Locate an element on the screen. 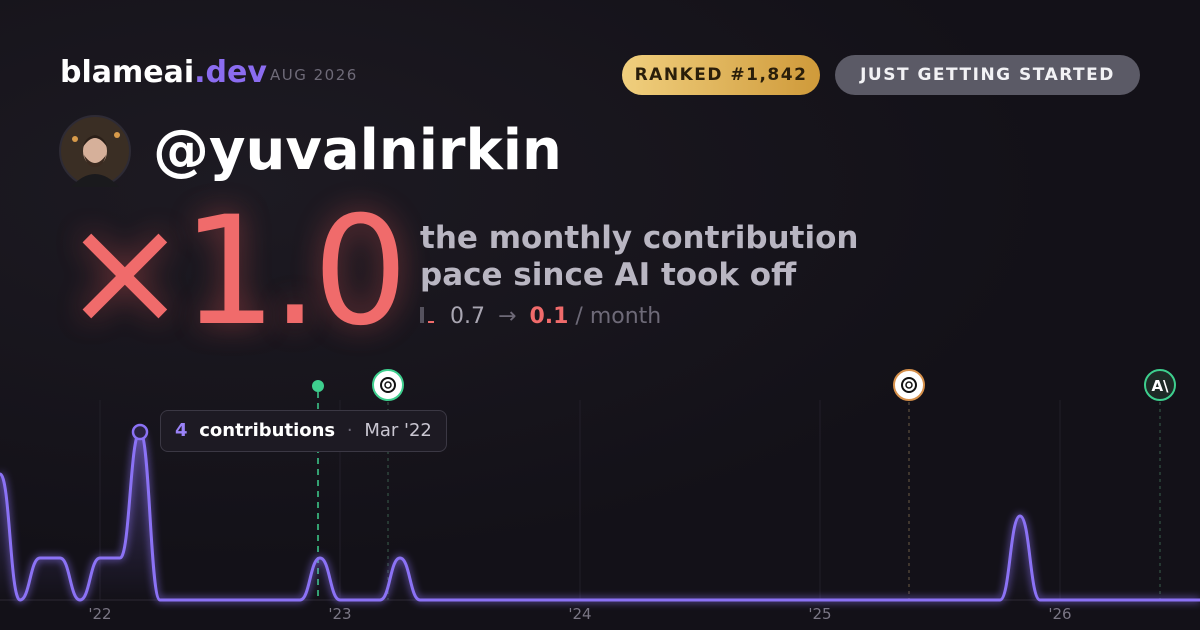 This screenshot has height=630, width=1200. tooltip-sep: · is located at coordinates (349, 430).